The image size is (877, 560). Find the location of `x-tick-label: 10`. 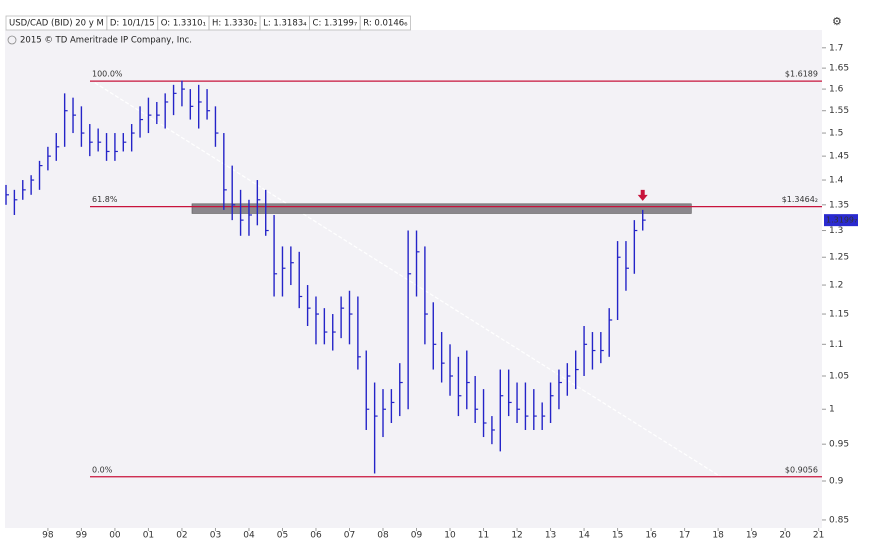

x-tick-label: 10 is located at coordinates (450, 536).